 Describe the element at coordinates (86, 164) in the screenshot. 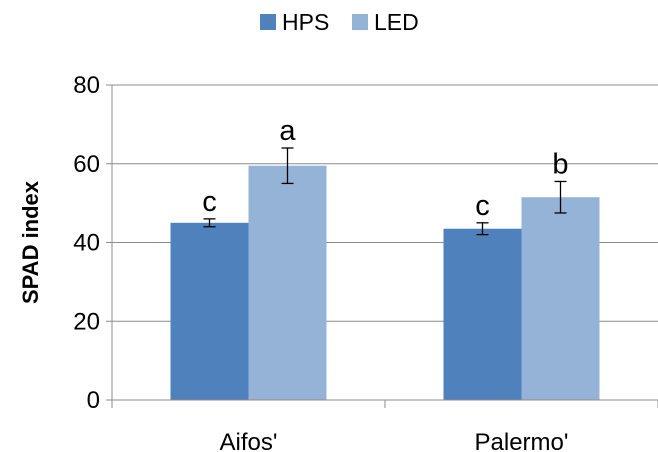

I see `y-tick-label: 60` at that location.